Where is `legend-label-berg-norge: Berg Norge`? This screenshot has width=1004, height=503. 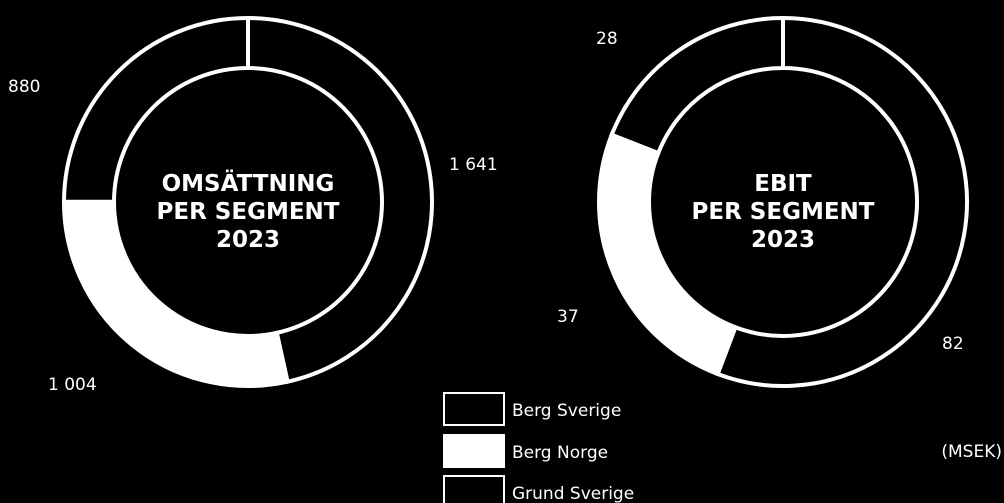 legend-label-berg-norge: Berg Norge is located at coordinates (560, 453).